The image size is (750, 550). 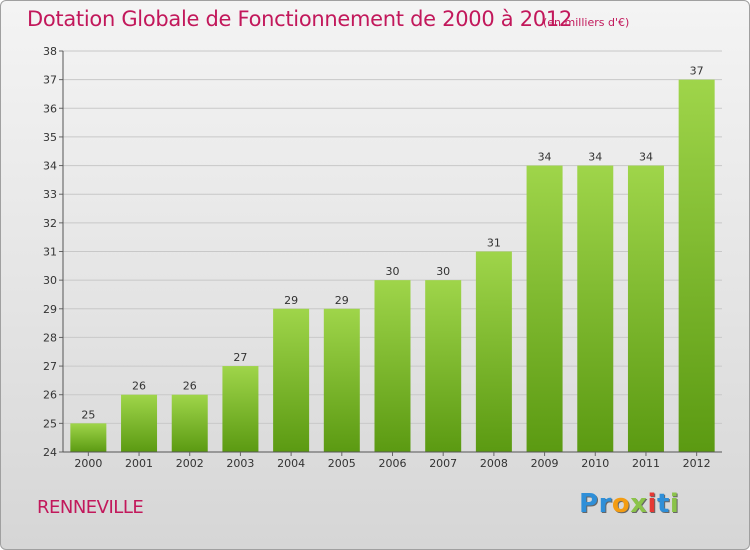 I want to click on x-tick-label: 2001, so click(x=139, y=463).